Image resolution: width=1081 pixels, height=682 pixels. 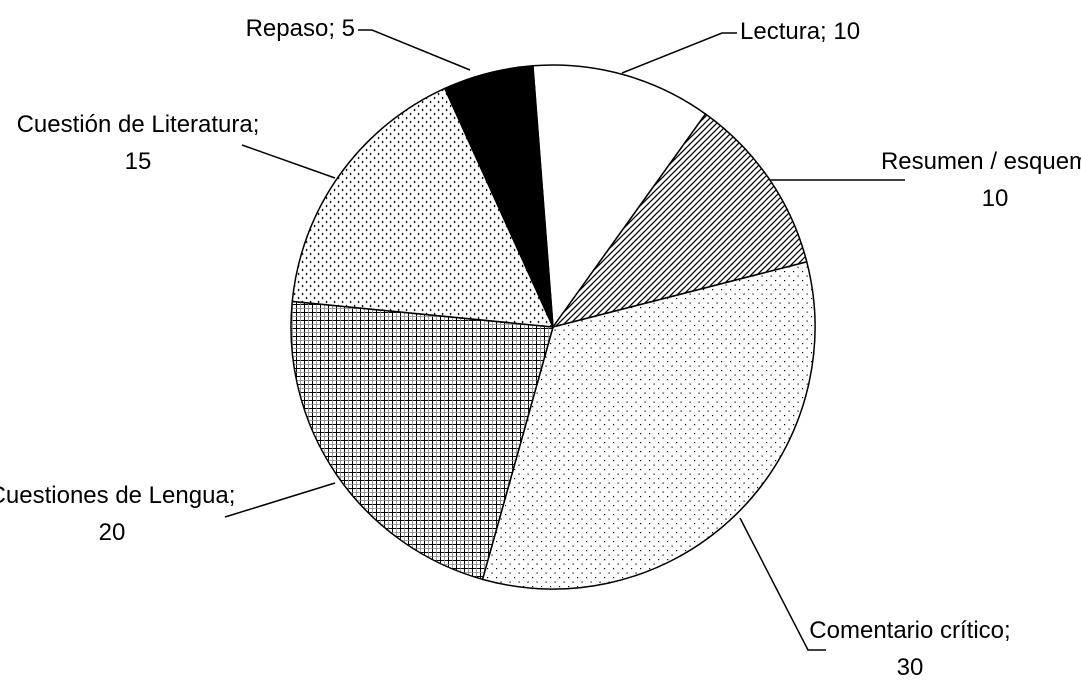 I want to click on label-line: Cuestión de Literatura;, so click(x=138, y=124).